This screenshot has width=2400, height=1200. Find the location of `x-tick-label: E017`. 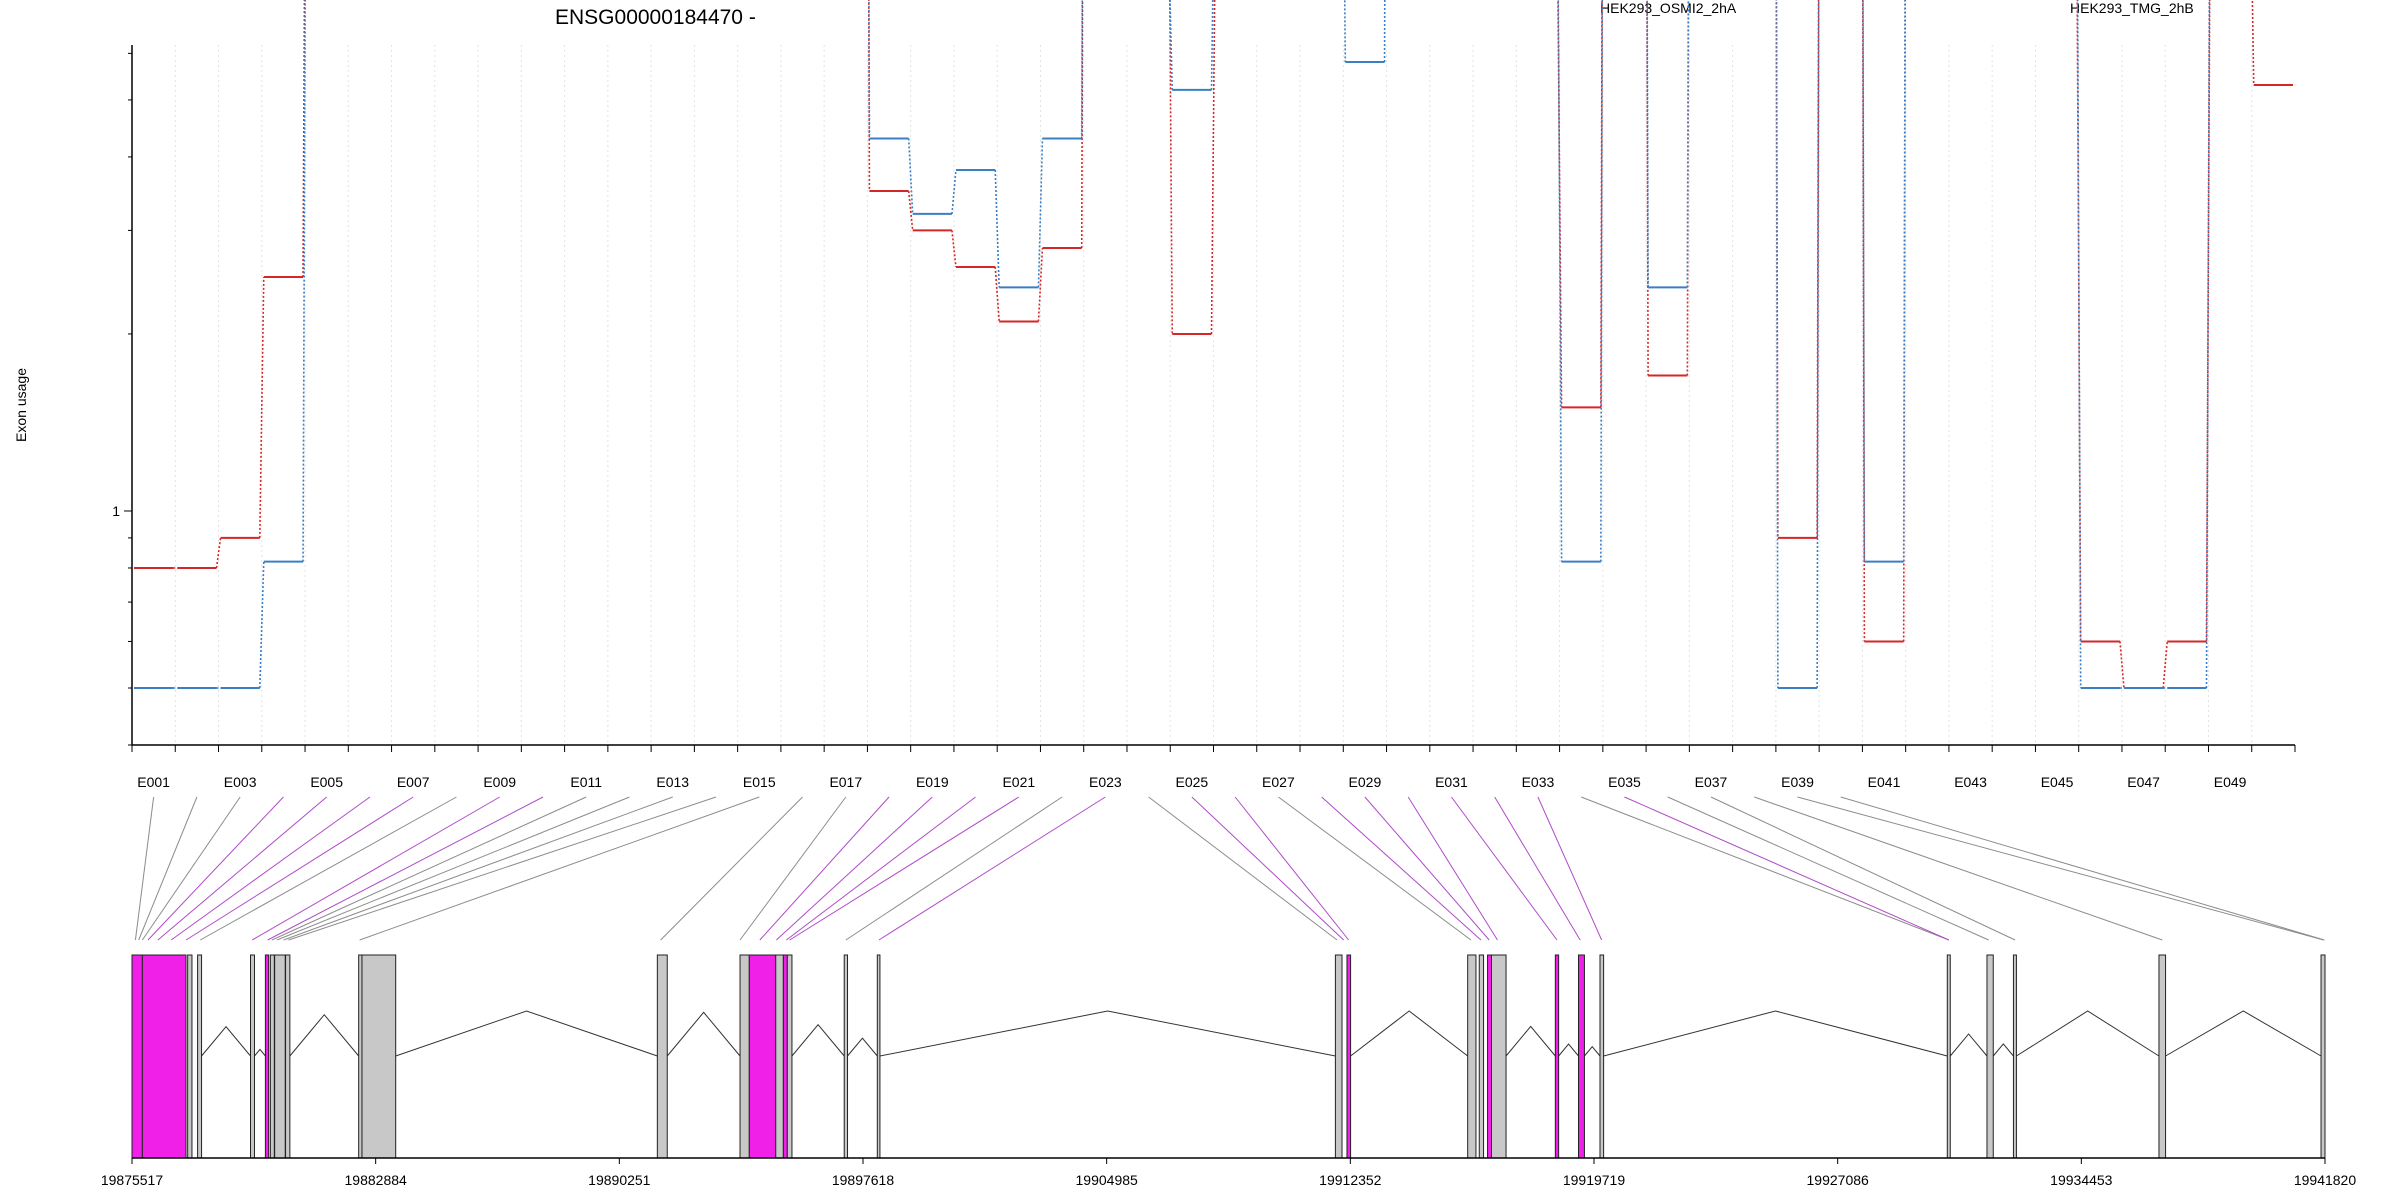

x-tick-label: E017 is located at coordinates (845, 782).